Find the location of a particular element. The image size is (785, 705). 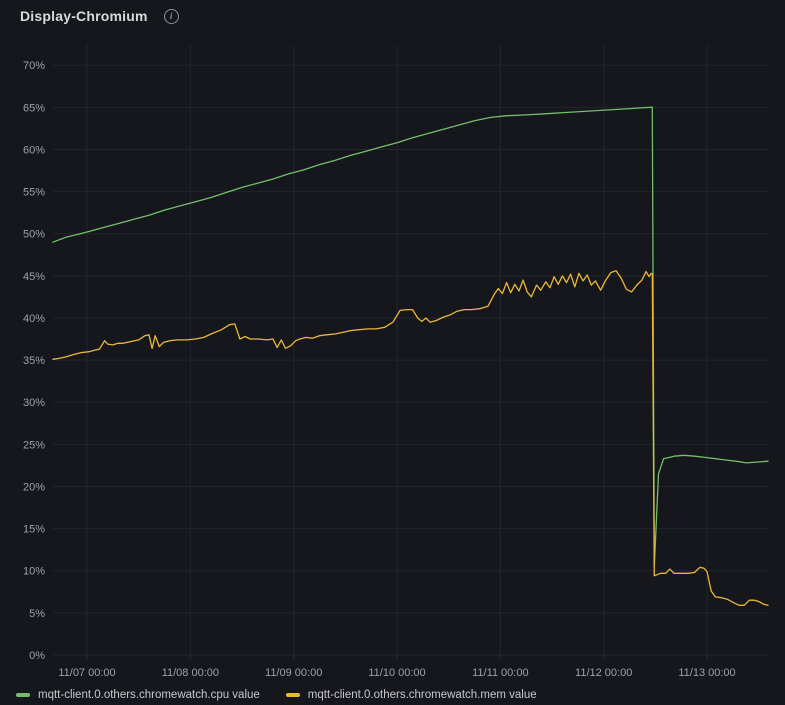

y-tick-label: 5% is located at coordinates (37, 614).